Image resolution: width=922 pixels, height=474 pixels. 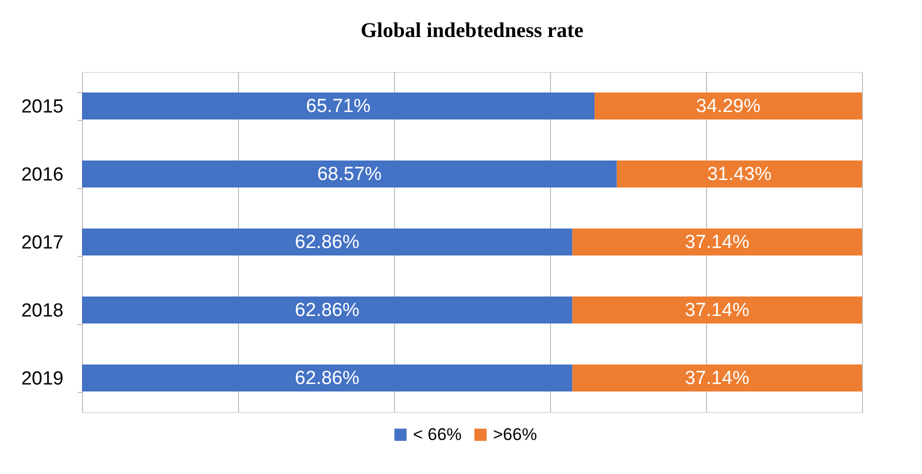 What do you see at coordinates (472, 30) in the screenshot?
I see `chart-title: Global indebtedness rate` at bounding box center [472, 30].